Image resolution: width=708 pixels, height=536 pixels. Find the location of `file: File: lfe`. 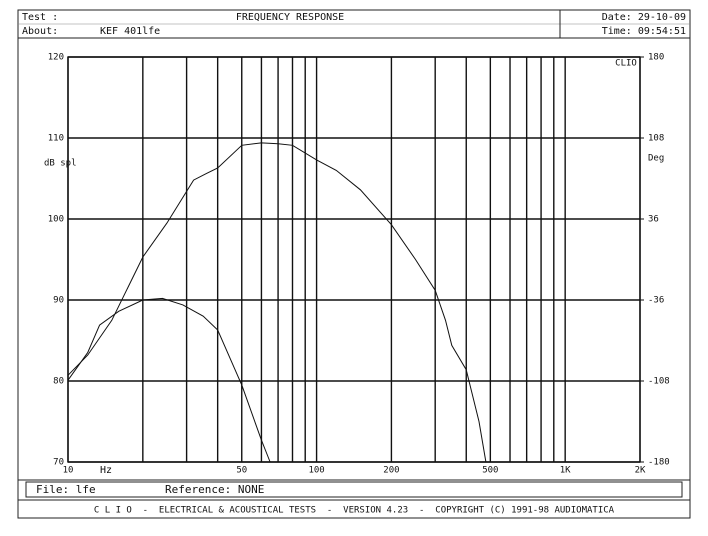

file: File: lfe is located at coordinates (66, 489).